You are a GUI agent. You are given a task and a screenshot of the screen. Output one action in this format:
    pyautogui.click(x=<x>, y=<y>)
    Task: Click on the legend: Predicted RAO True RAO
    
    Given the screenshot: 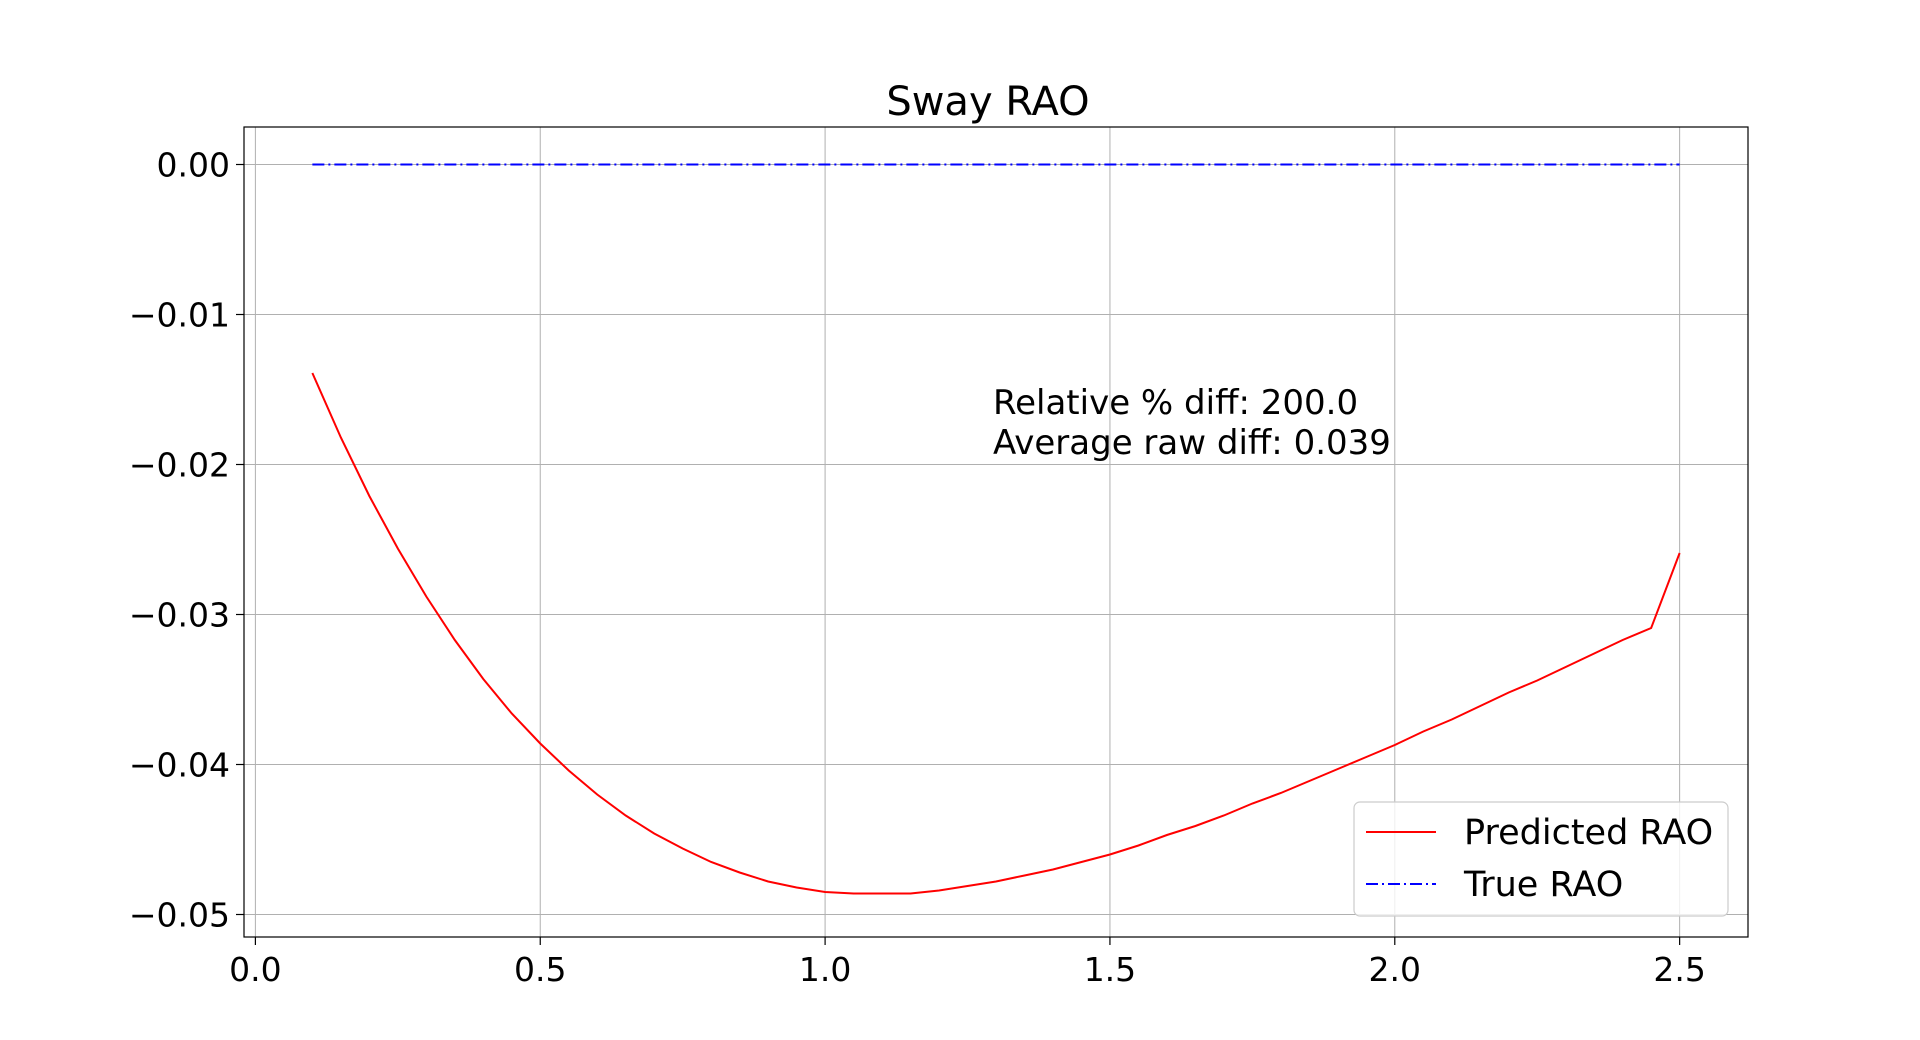 What is the action you would take?
    pyautogui.click(x=1541, y=859)
    